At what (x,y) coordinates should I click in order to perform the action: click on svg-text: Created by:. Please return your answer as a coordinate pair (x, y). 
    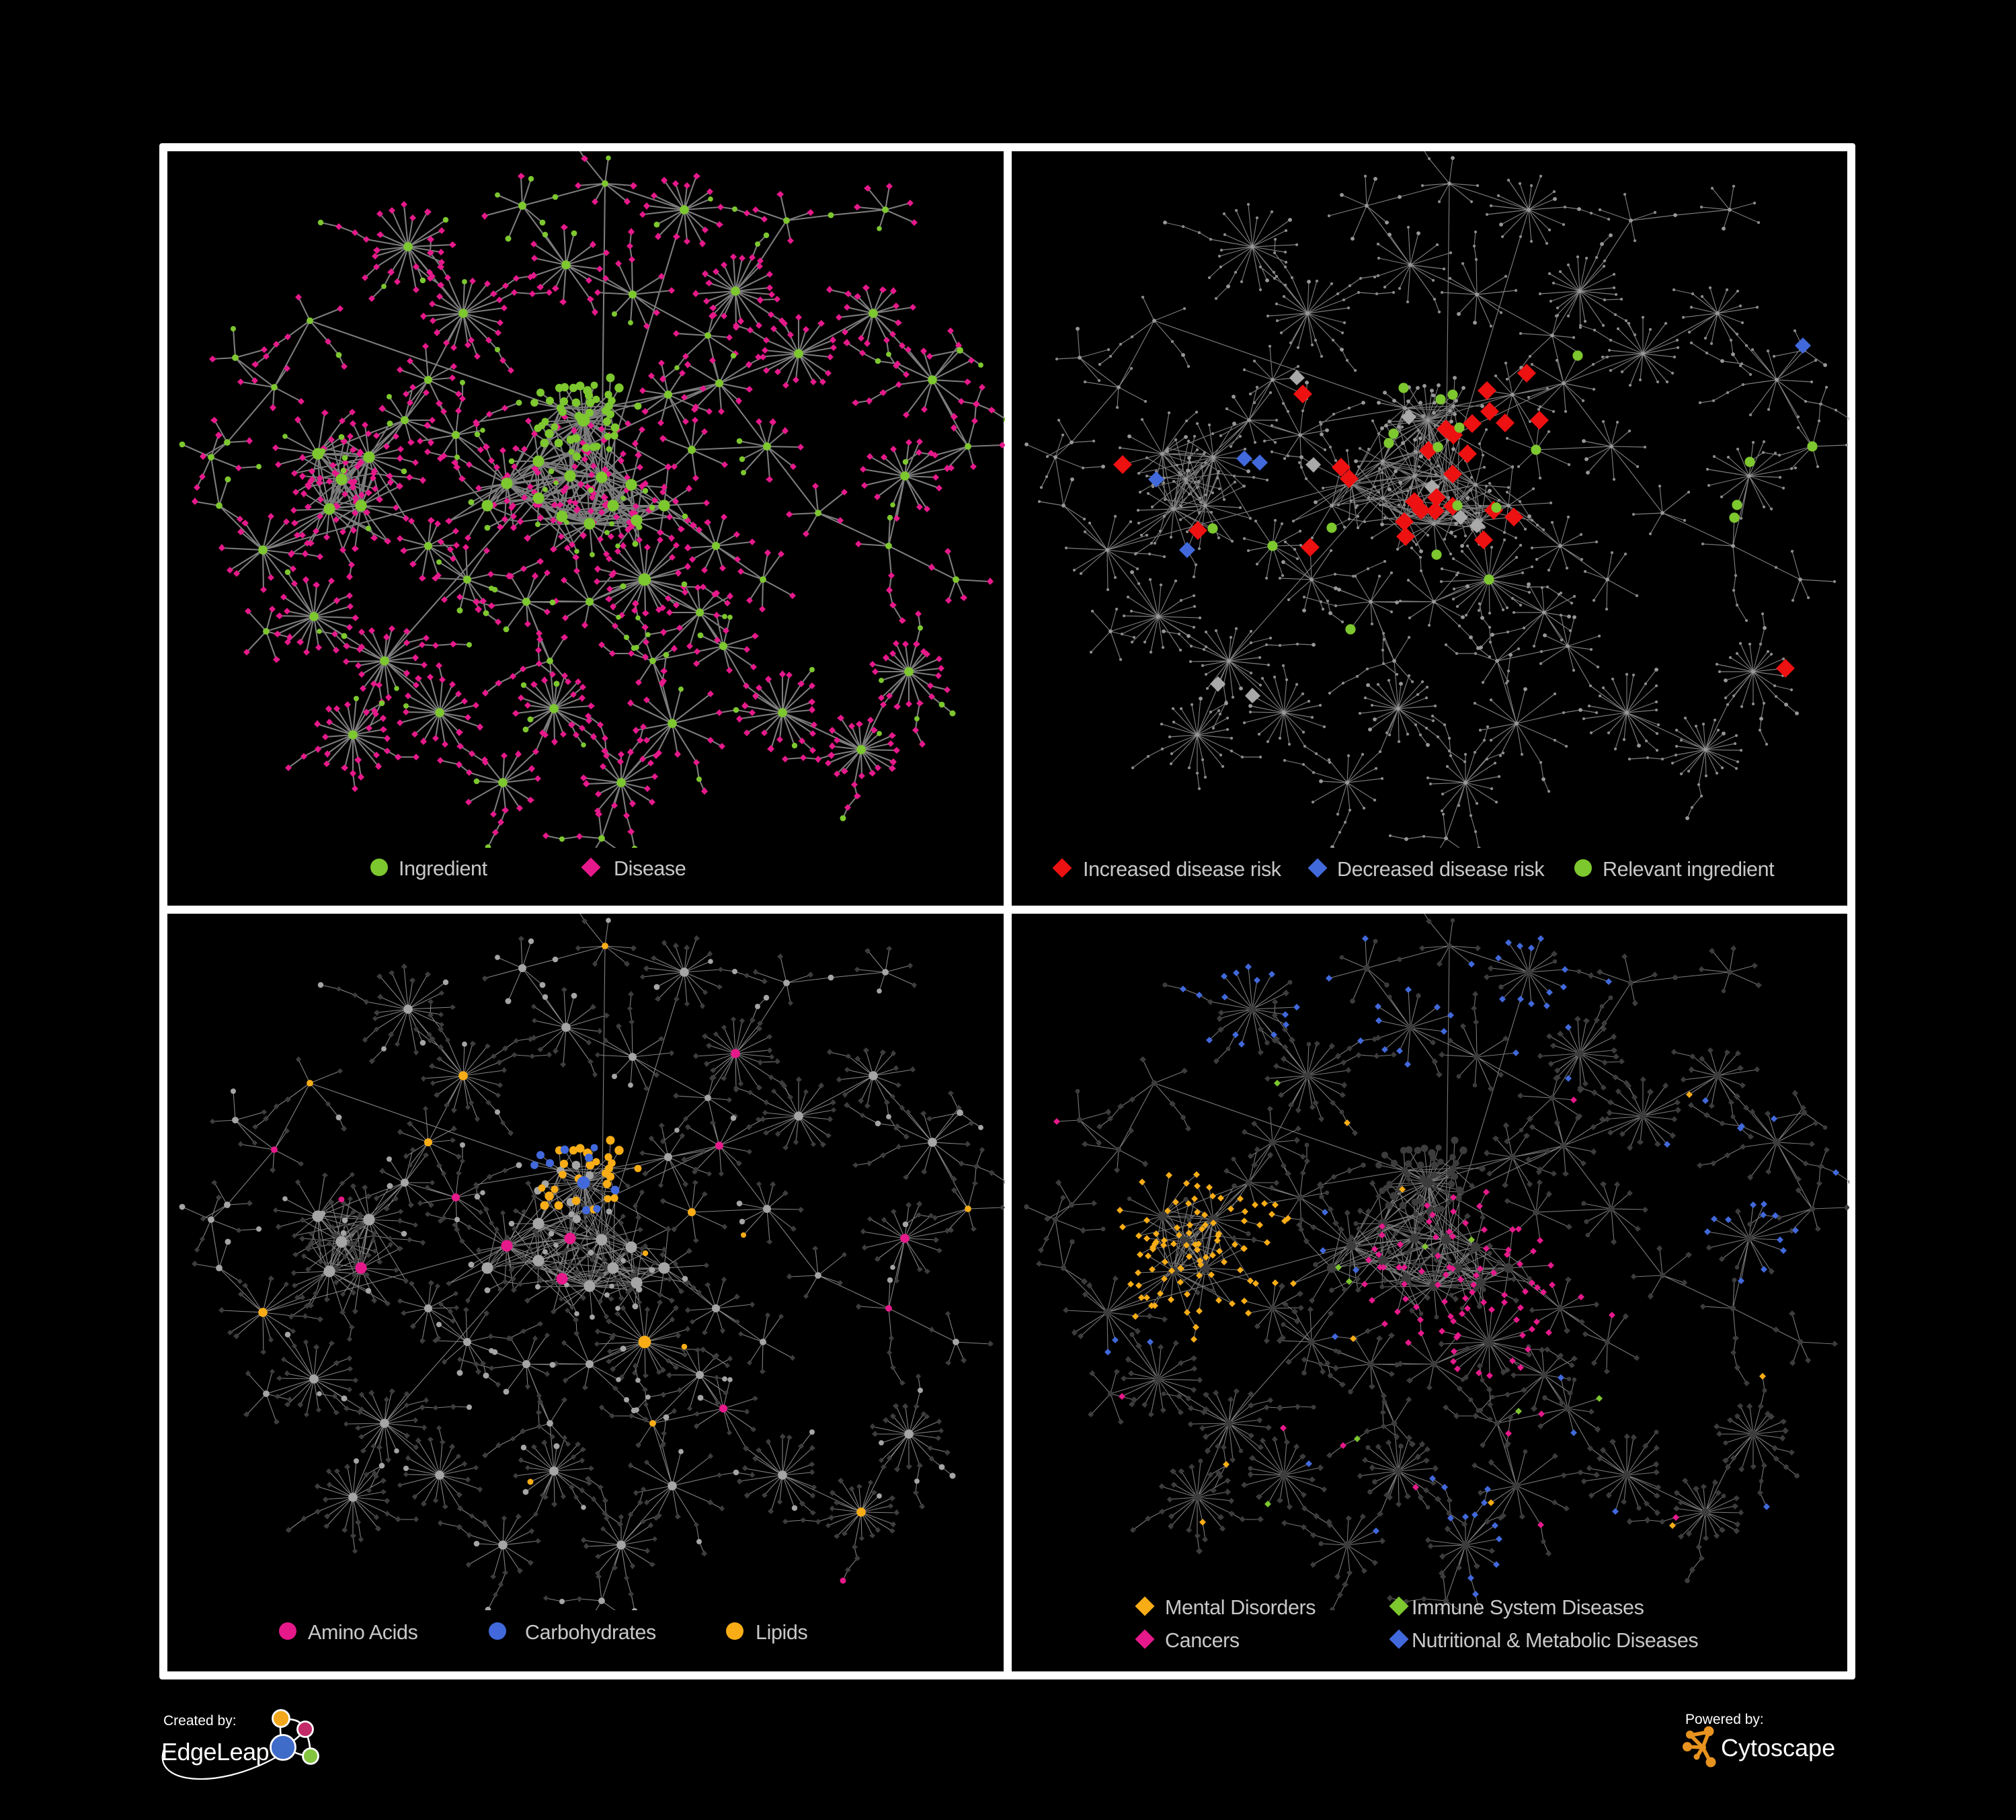
    Looking at the image, I should click on (200, 1721).